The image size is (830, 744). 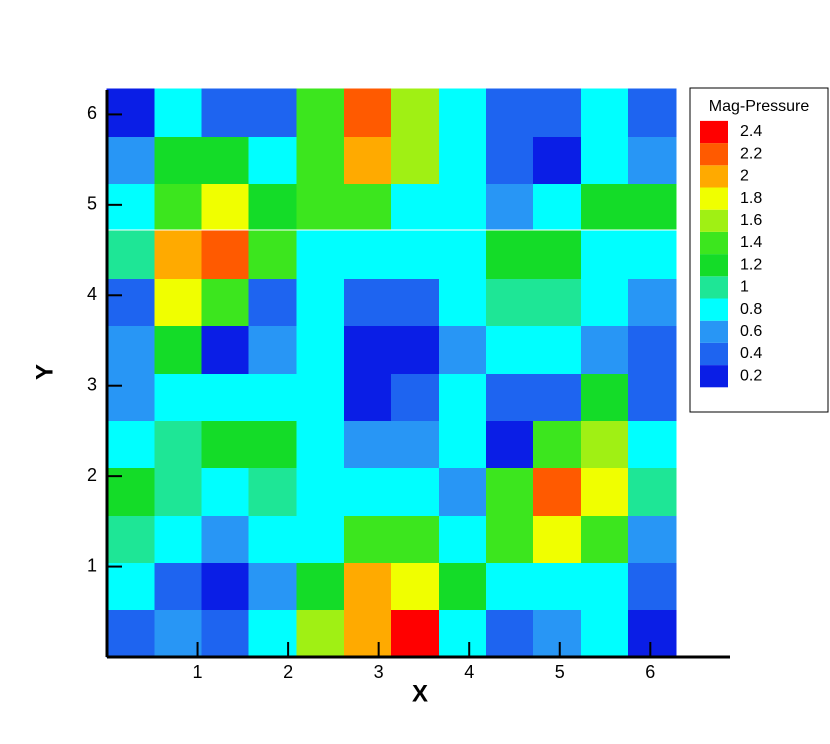 What do you see at coordinates (751, 331) in the screenshot?
I see `legend-label: 0.6` at bounding box center [751, 331].